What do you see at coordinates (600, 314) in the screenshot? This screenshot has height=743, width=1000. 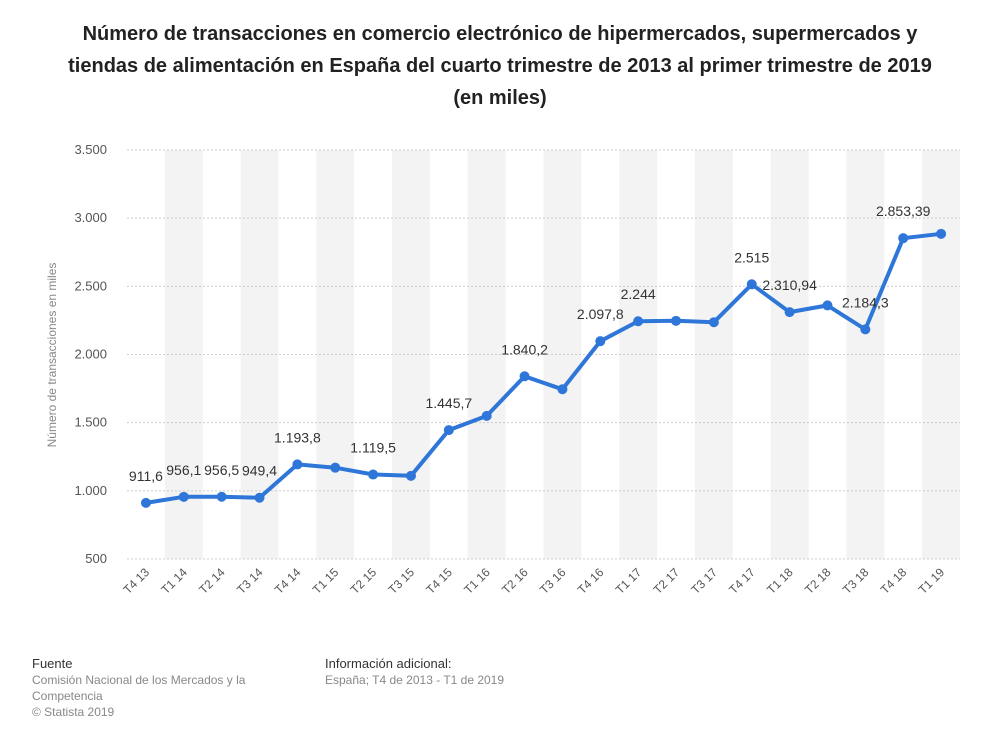 I see `data-label: 2.097,8` at bounding box center [600, 314].